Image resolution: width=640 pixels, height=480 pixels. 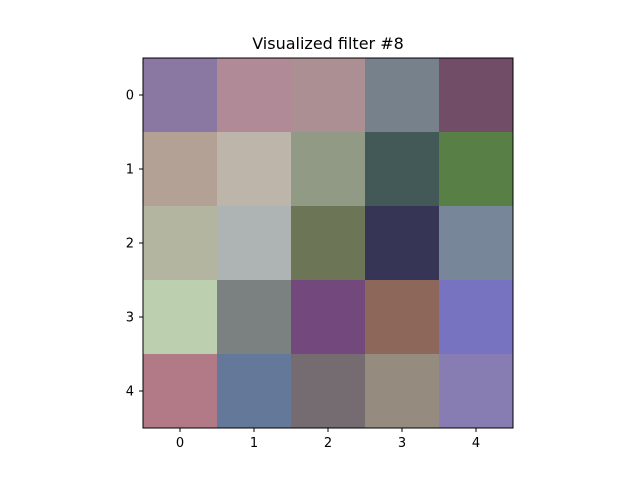 What do you see at coordinates (130, 244) in the screenshot?
I see `y-tick-label: 2` at bounding box center [130, 244].